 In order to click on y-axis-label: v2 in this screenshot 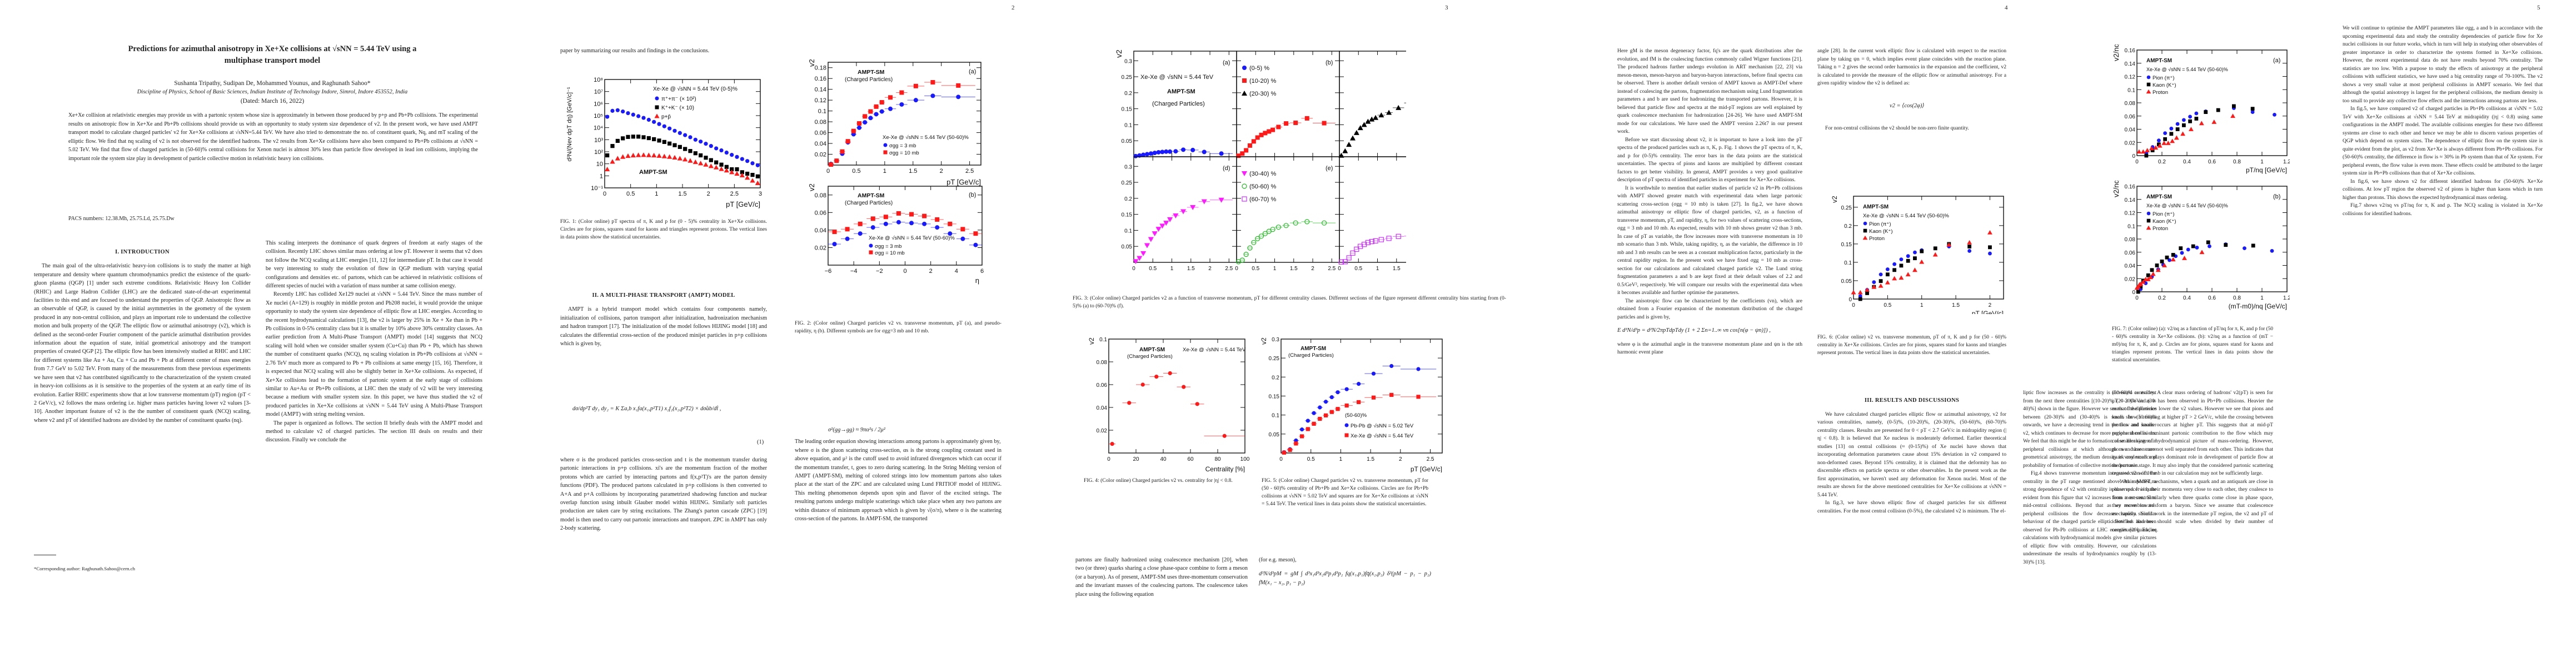, I will do `click(1834, 199)`.